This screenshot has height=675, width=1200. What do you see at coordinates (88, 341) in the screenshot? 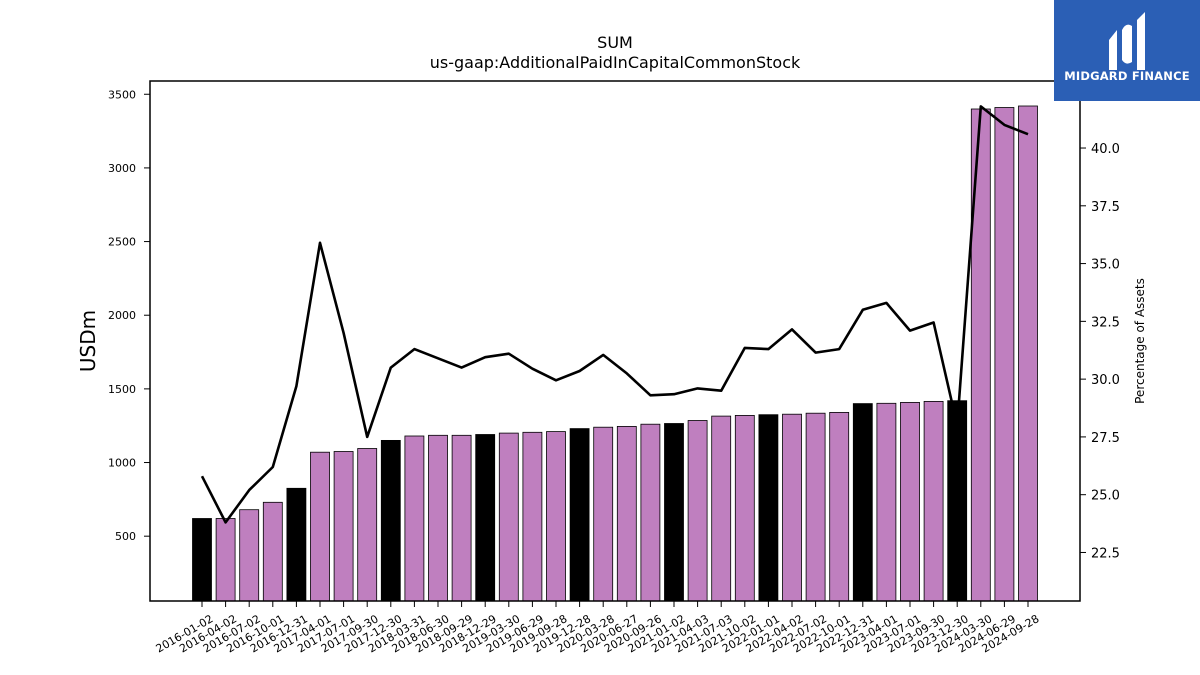
I see `y-axis-label: USDm` at bounding box center [88, 341].